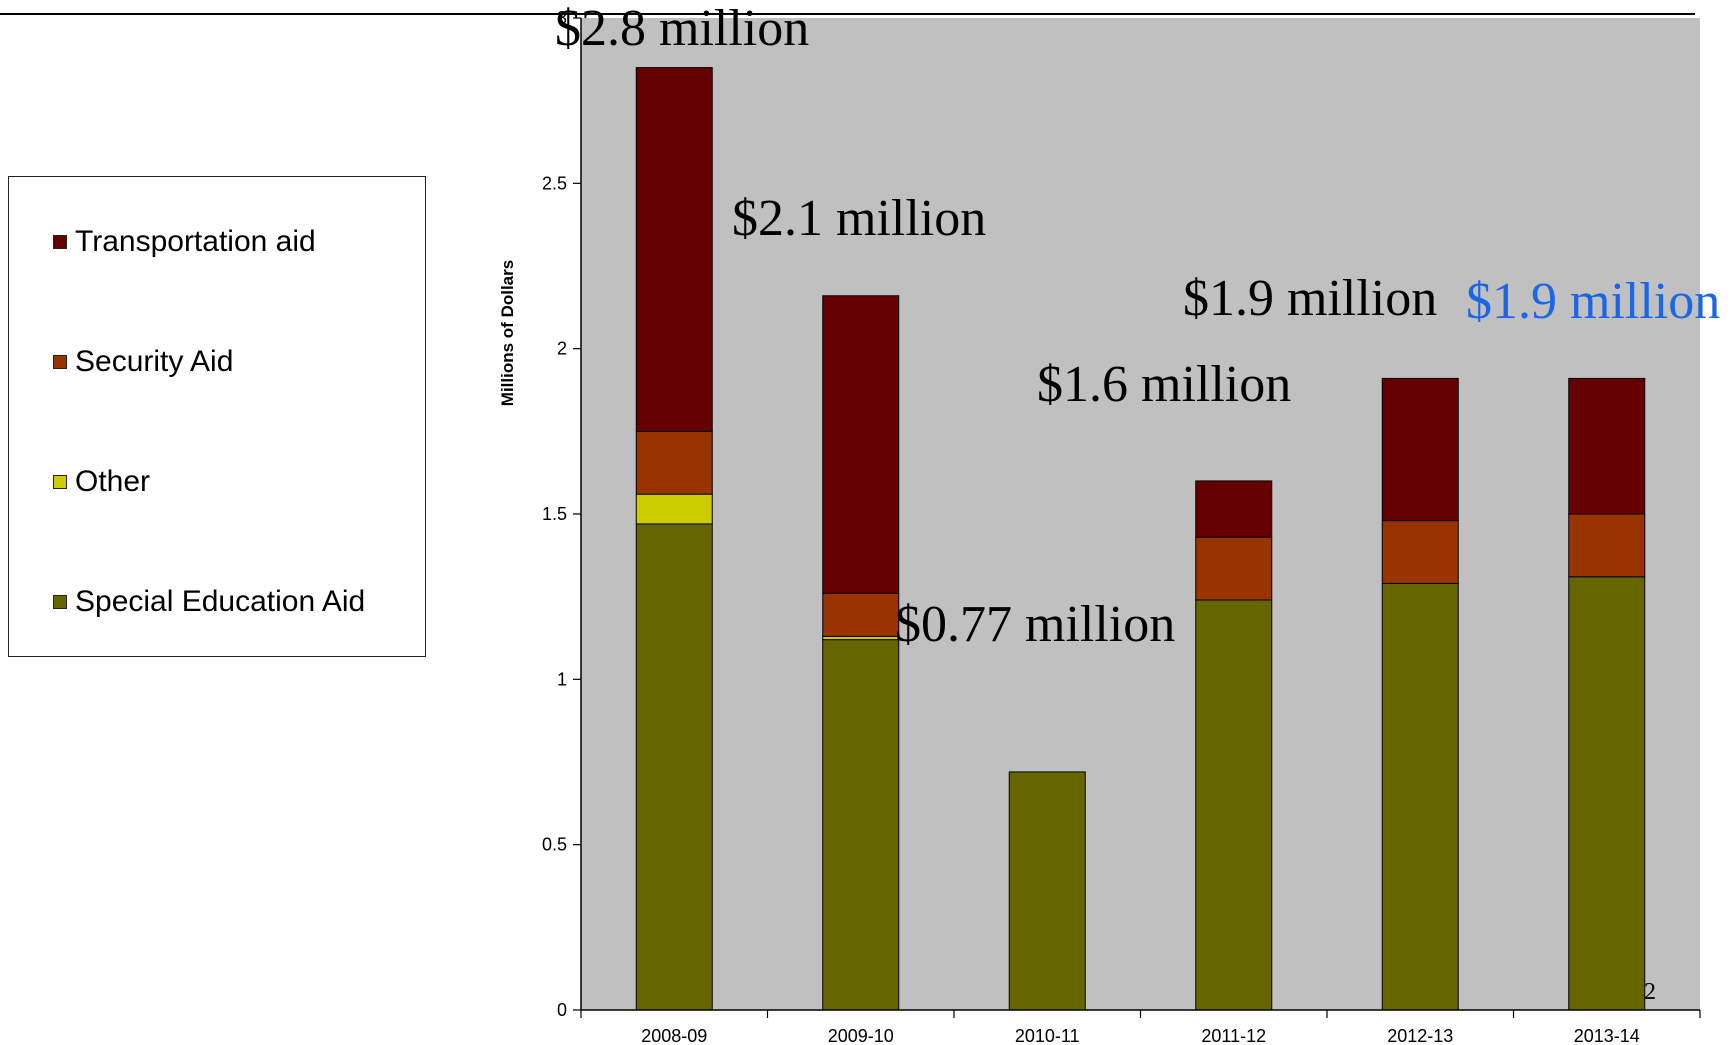  I want to click on y-tick-label: 1, so click(562, 679).